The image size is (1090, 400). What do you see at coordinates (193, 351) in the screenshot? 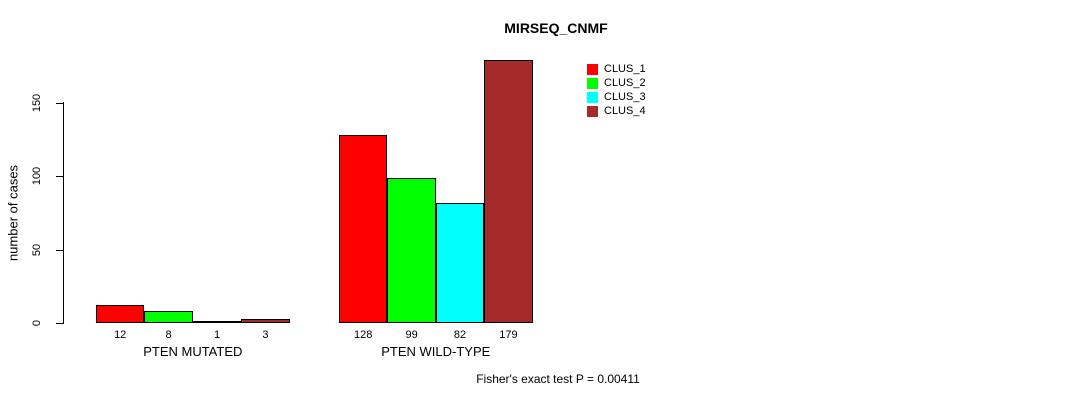
I see `x-axis-category-label: PTEN MUTATED` at bounding box center [193, 351].